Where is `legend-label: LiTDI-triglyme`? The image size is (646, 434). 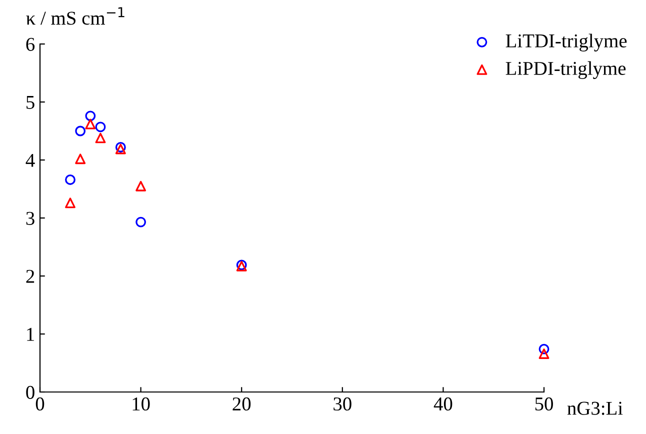 legend-label: LiTDI-triglyme is located at coordinates (566, 43).